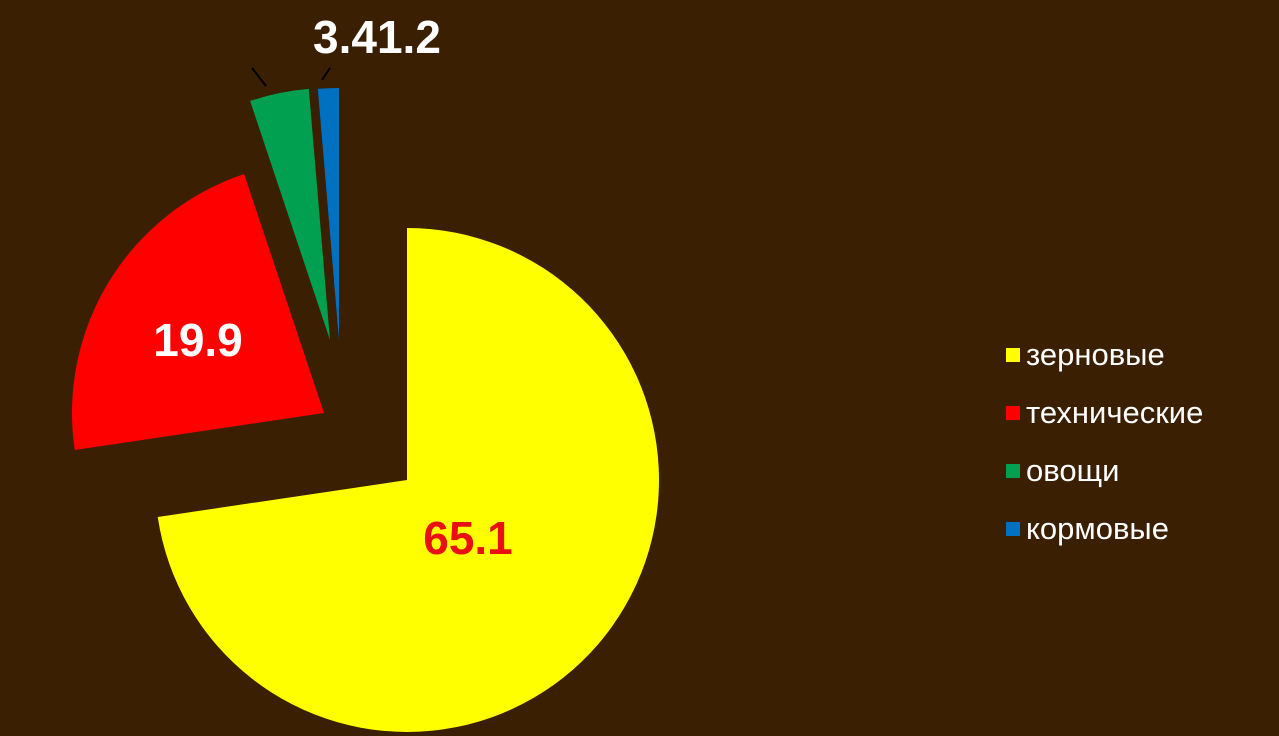 The width and height of the screenshot is (1279, 736). Describe the element at coordinates (290, 214) in the screenshot. I see `pie-slice-vegetables` at that location.